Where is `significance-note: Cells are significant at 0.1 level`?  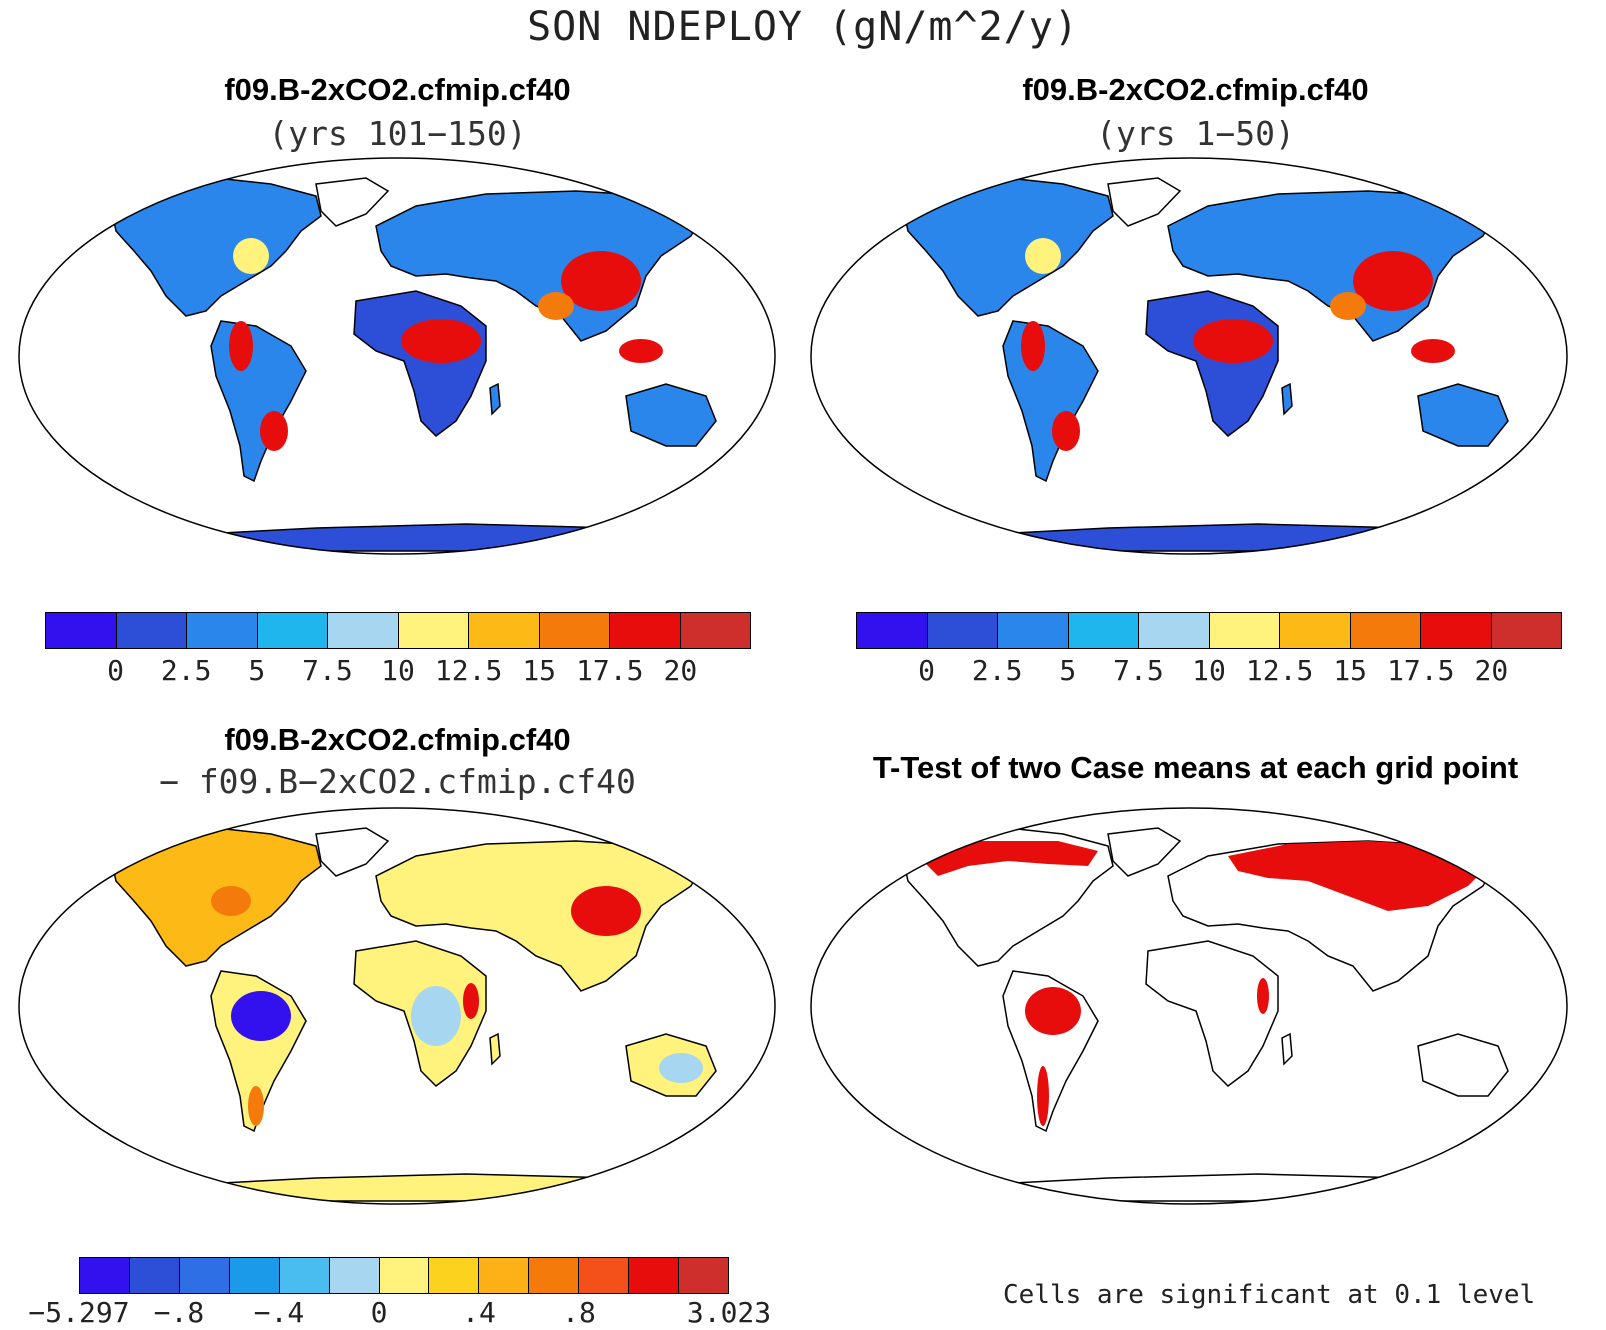
significance-note: Cells are significant at 0.1 level is located at coordinates (1269, 1295).